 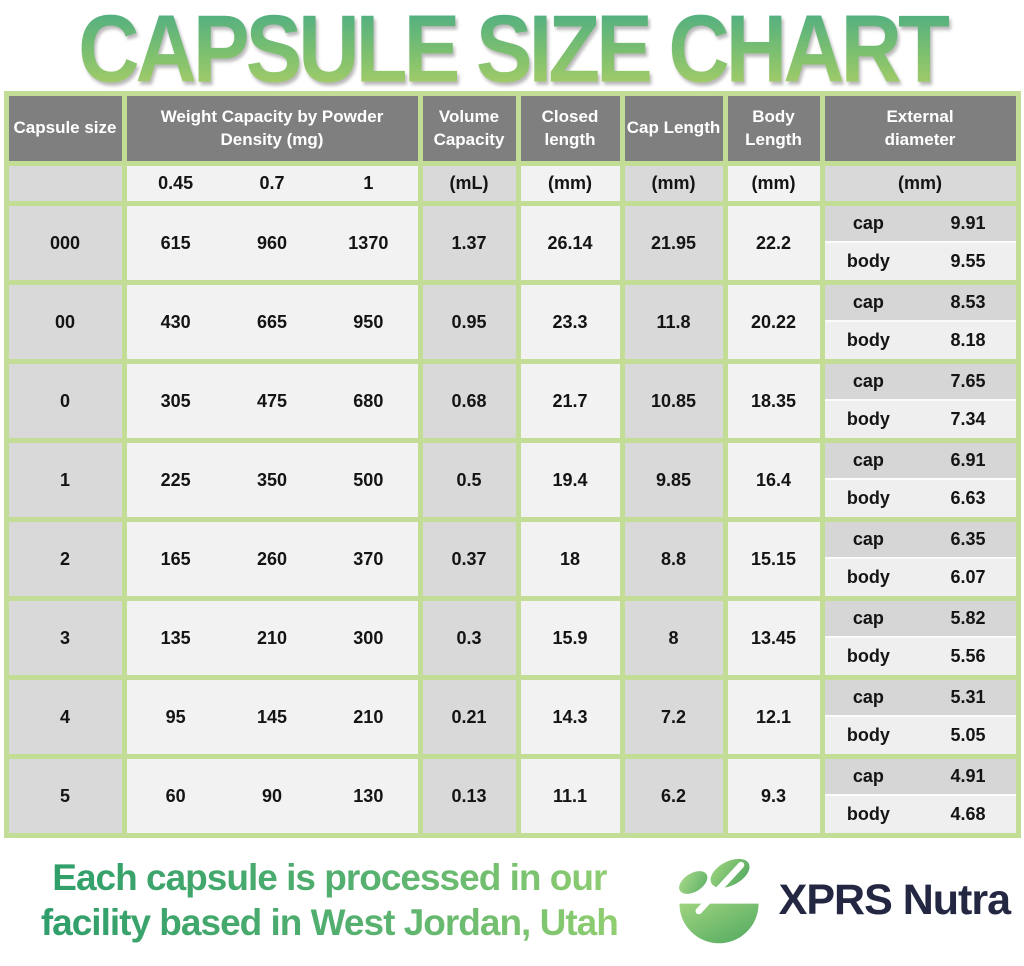 I want to click on body-length-cell: 16.4, so click(x=773, y=480).